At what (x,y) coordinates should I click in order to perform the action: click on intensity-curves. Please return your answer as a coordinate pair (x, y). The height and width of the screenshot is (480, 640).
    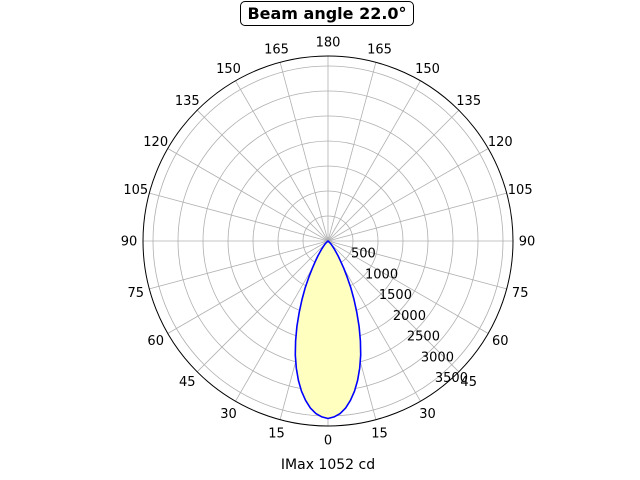
    Looking at the image, I should click on (328, 330).